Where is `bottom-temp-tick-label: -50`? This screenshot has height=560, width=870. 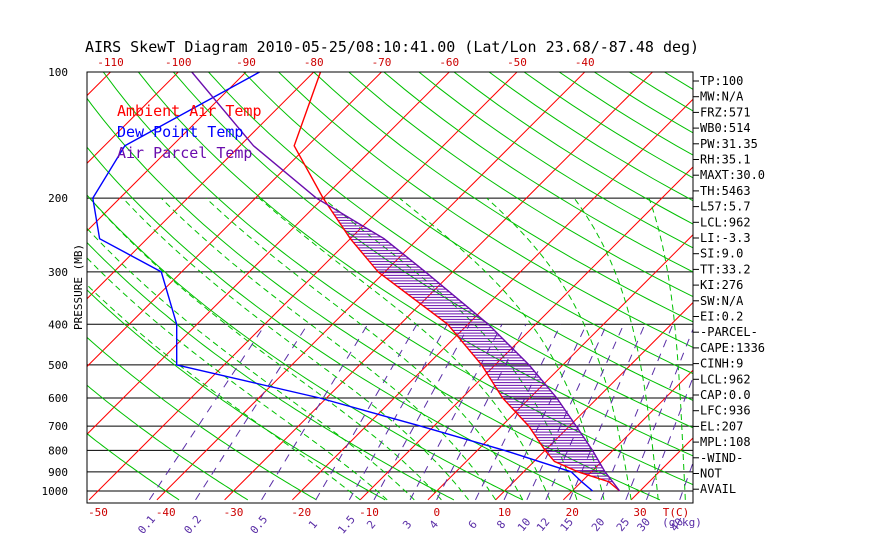 bottom-temp-tick-label: -50 is located at coordinates (98, 512).